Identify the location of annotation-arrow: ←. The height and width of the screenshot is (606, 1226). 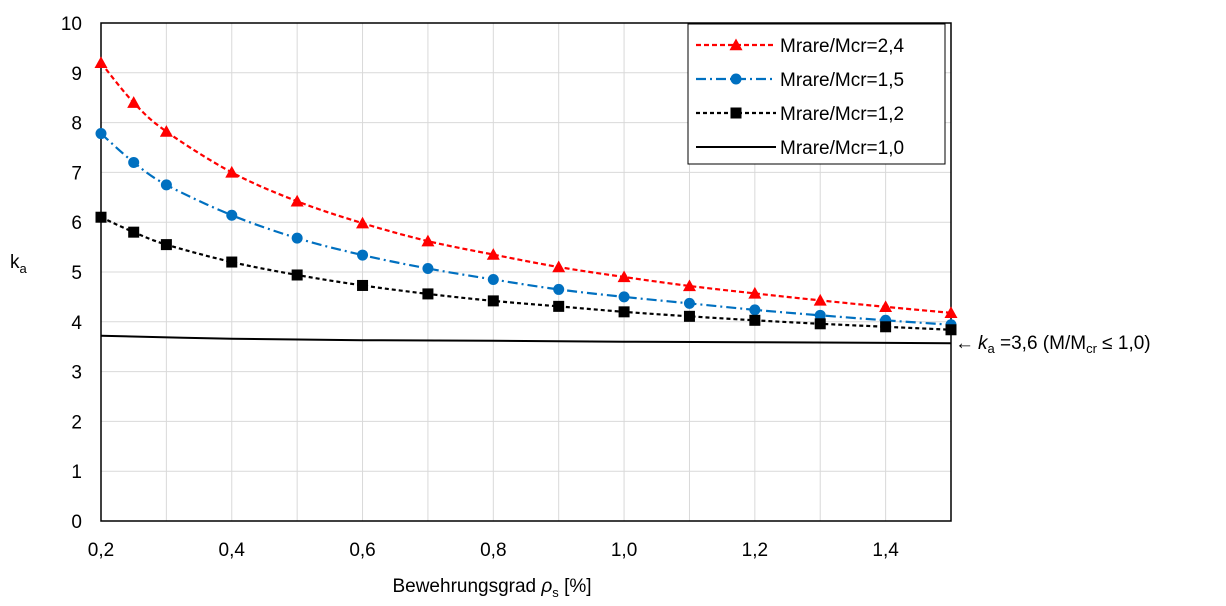
(964, 343).